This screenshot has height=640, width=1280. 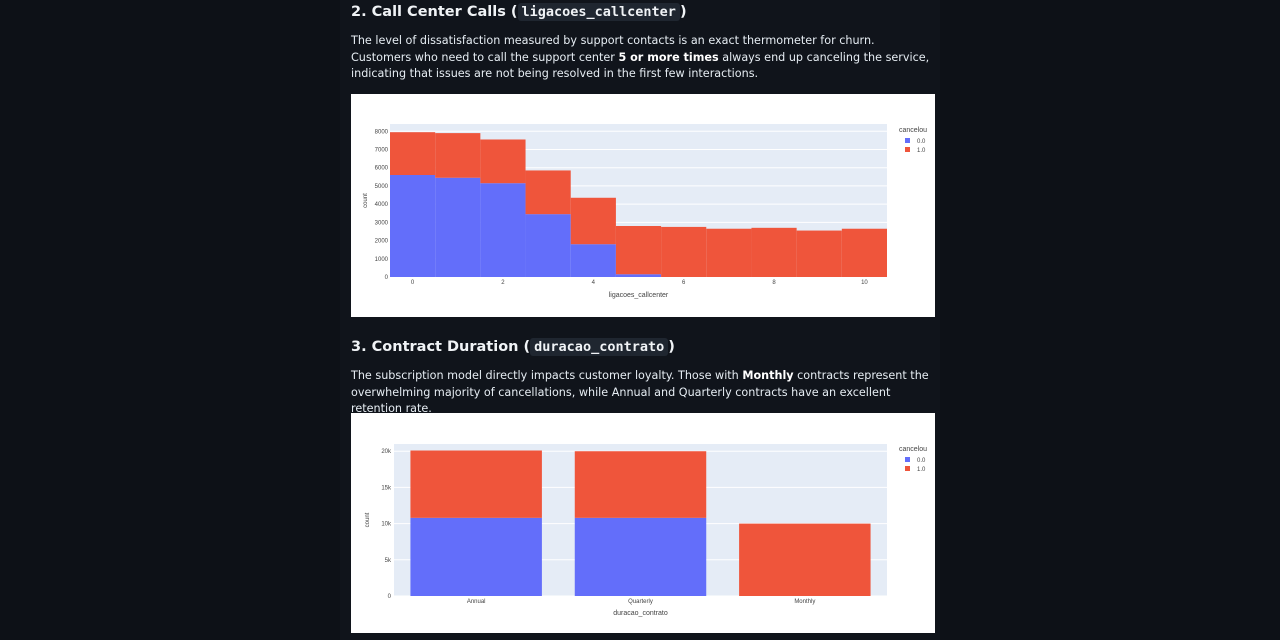 What do you see at coordinates (594, 283) in the screenshot?
I see `x-tick-label: 4` at bounding box center [594, 283].